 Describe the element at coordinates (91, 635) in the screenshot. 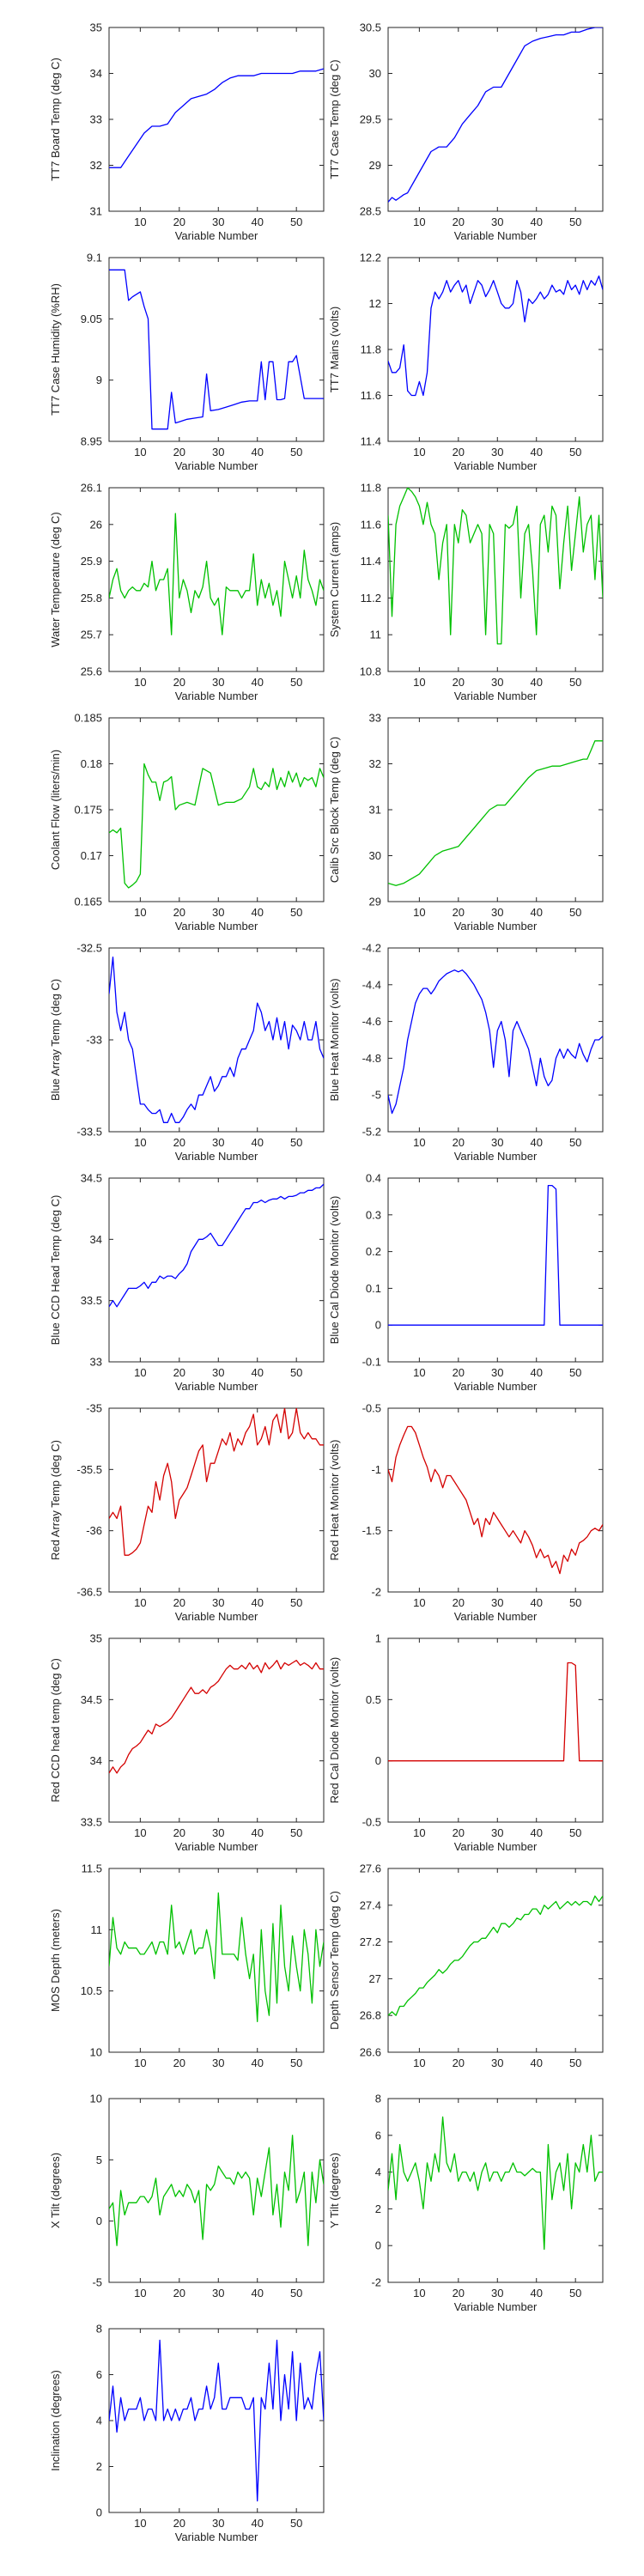

I see `y-tick-label: 25.7` at that location.